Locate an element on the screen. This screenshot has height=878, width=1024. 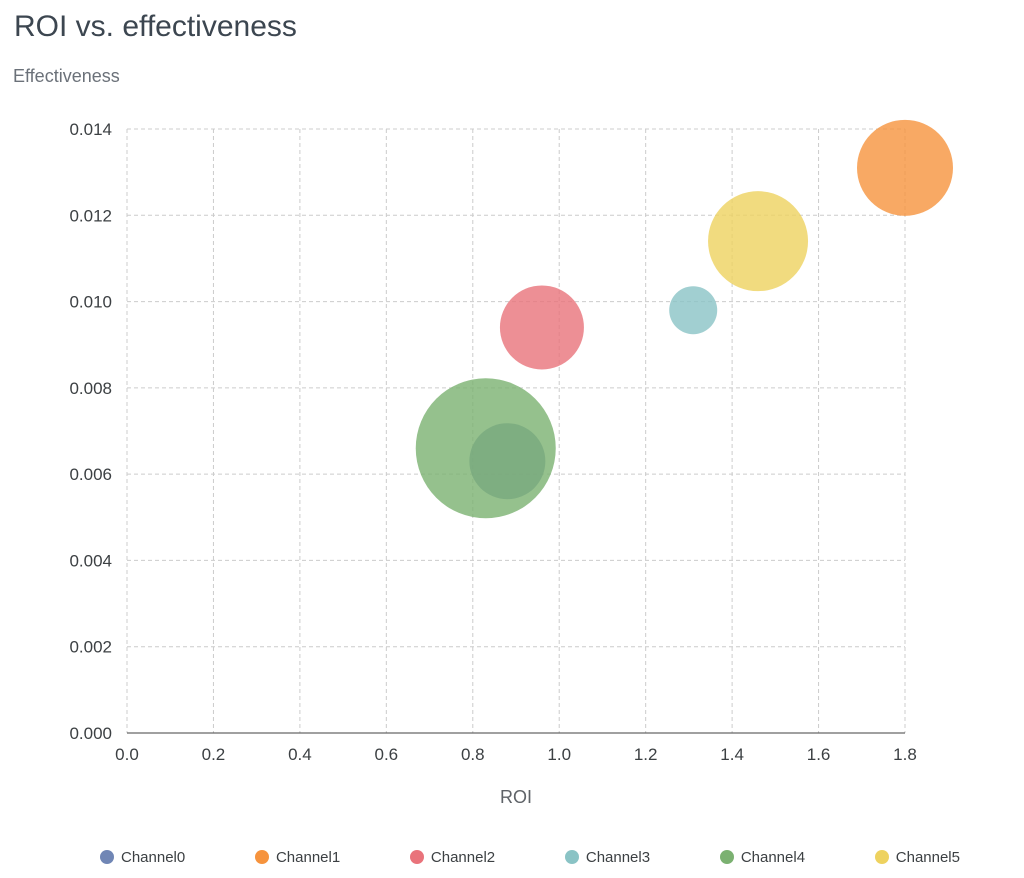
y-axis-title: Effectiveness is located at coordinates (66, 76).